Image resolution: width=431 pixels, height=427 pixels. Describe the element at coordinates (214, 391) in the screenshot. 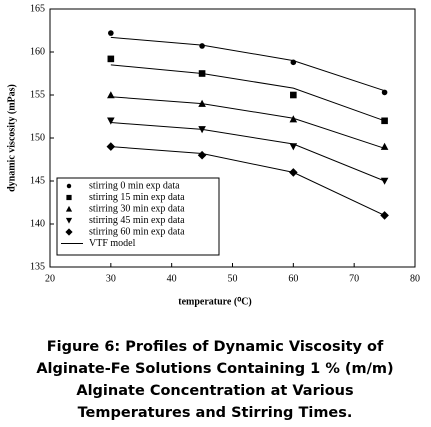

I see `caption: Alginate Concentration at Various` at that location.